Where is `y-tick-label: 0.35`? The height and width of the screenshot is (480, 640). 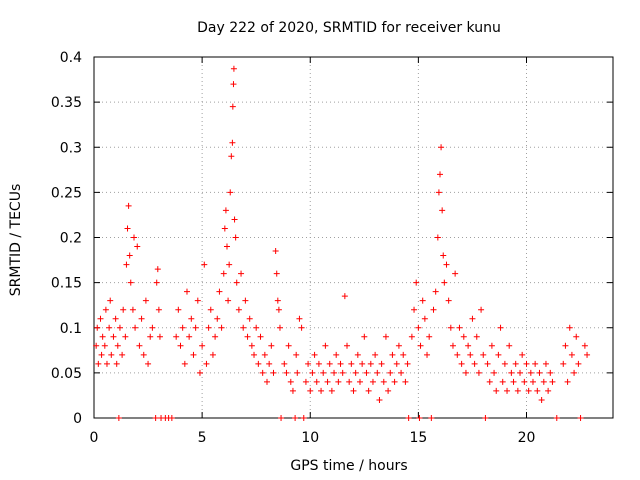
y-tick-label: 0.35 is located at coordinates (66, 103).